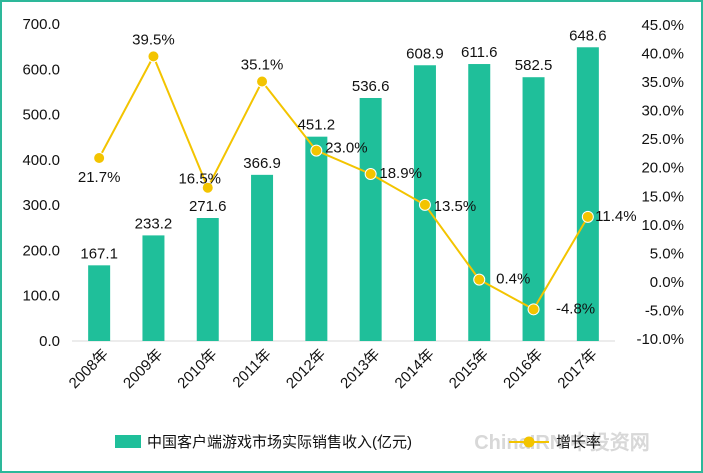  What do you see at coordinates (128, 441) in the screenshot?
I see `legend-bar-swatch` at bounding box center [128, 441].